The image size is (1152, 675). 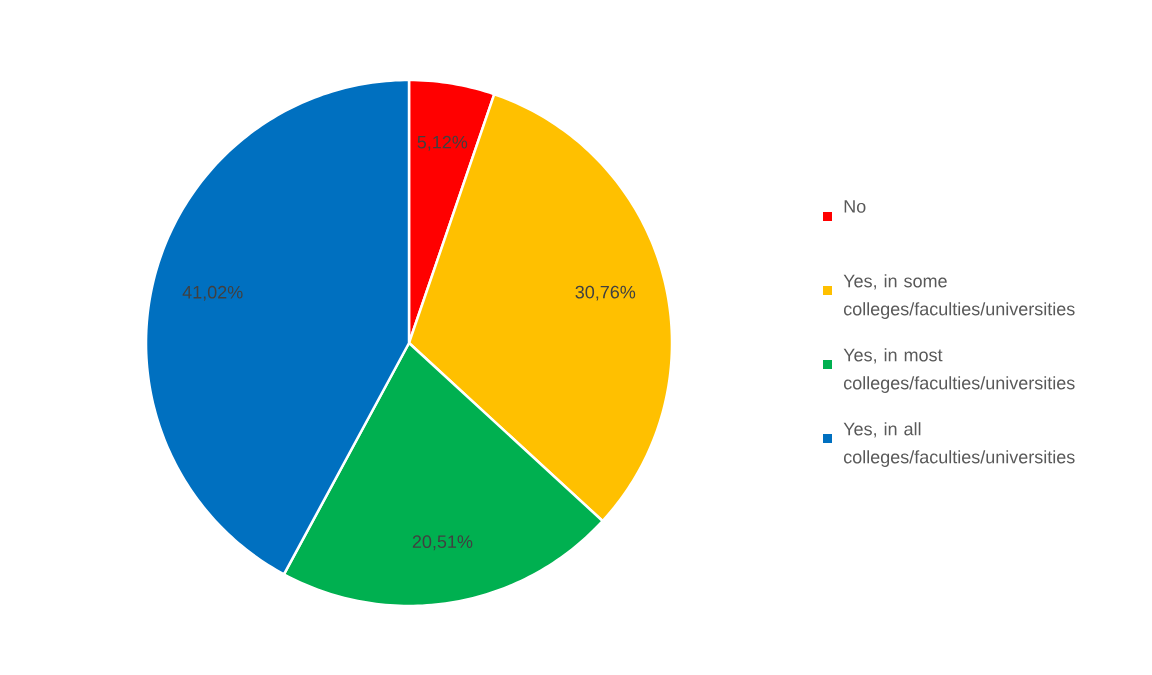 What do you see at coordinates (212, 293) in the screenshot?
I see `data-label: 41,02%` at bounding box center [212, 293].